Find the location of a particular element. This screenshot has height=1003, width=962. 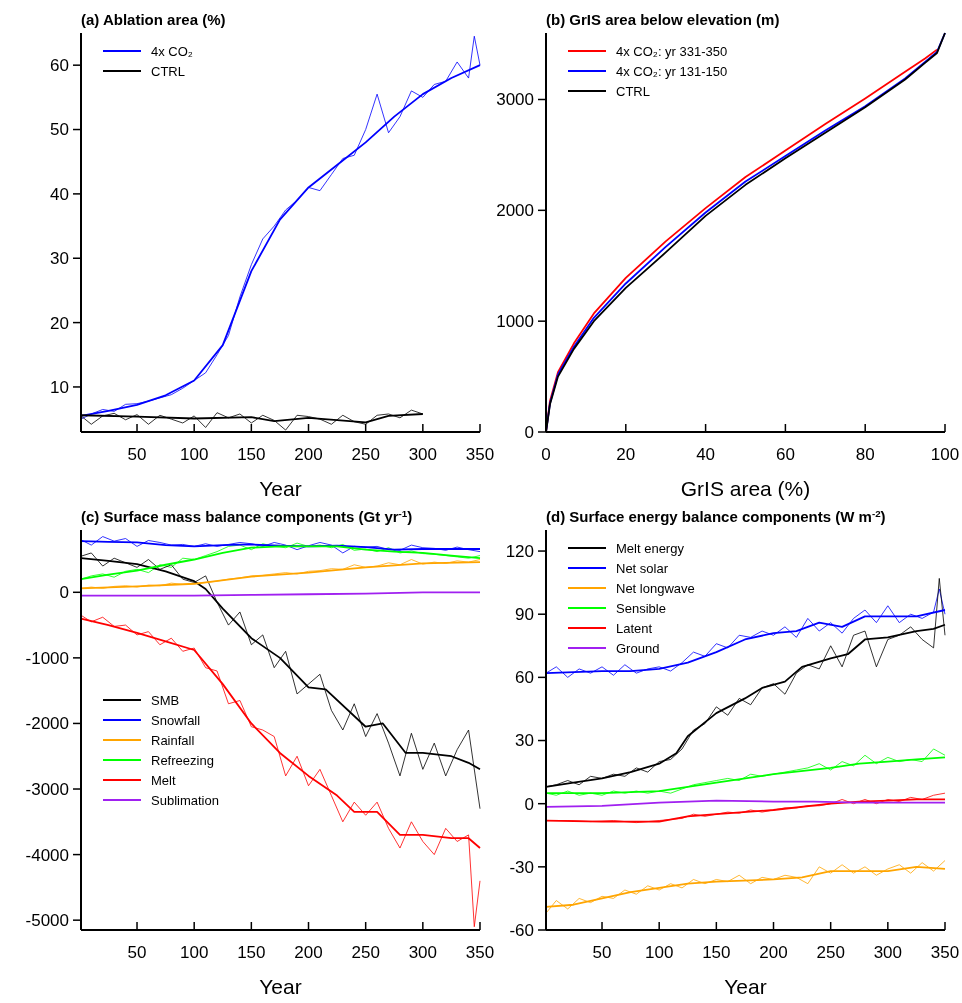

legend-label: Refreezing is located at coordinates (182, 760).